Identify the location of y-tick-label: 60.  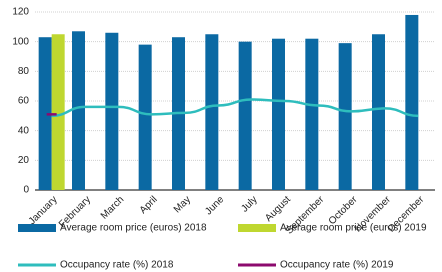
(24, 101).